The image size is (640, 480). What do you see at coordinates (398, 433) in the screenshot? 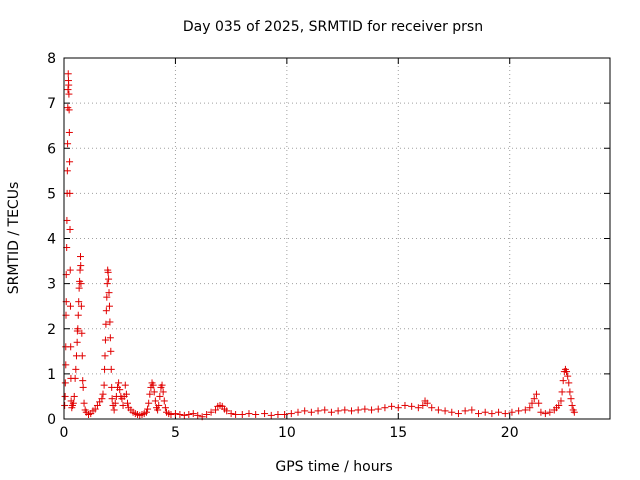
I see `x-tick-label: 15` at bounding box center [398, 433].